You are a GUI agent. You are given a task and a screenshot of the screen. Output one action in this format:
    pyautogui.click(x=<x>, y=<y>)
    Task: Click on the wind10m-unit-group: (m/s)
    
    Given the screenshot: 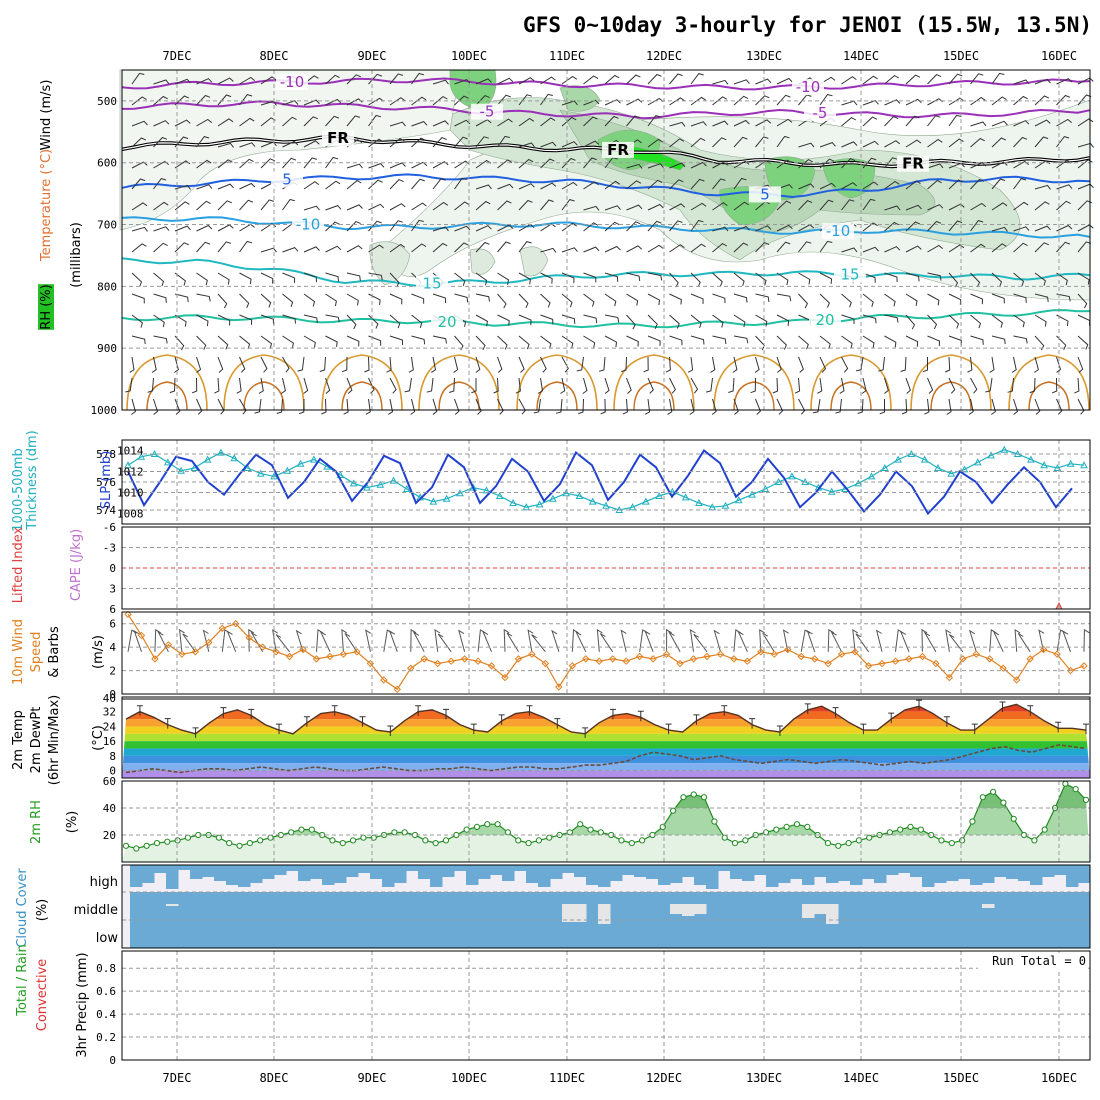 What is the action you would take?
    pyautogui.click(x=98, y=652)
    